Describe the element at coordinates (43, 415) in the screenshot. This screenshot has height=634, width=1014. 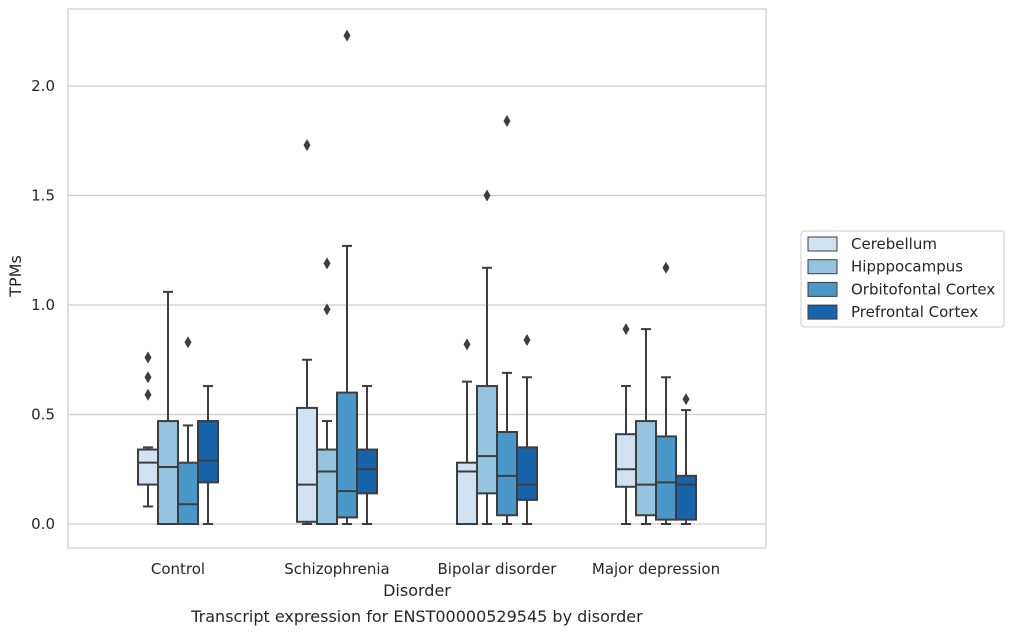
I see `y-tick-label: 0.5` at that location.